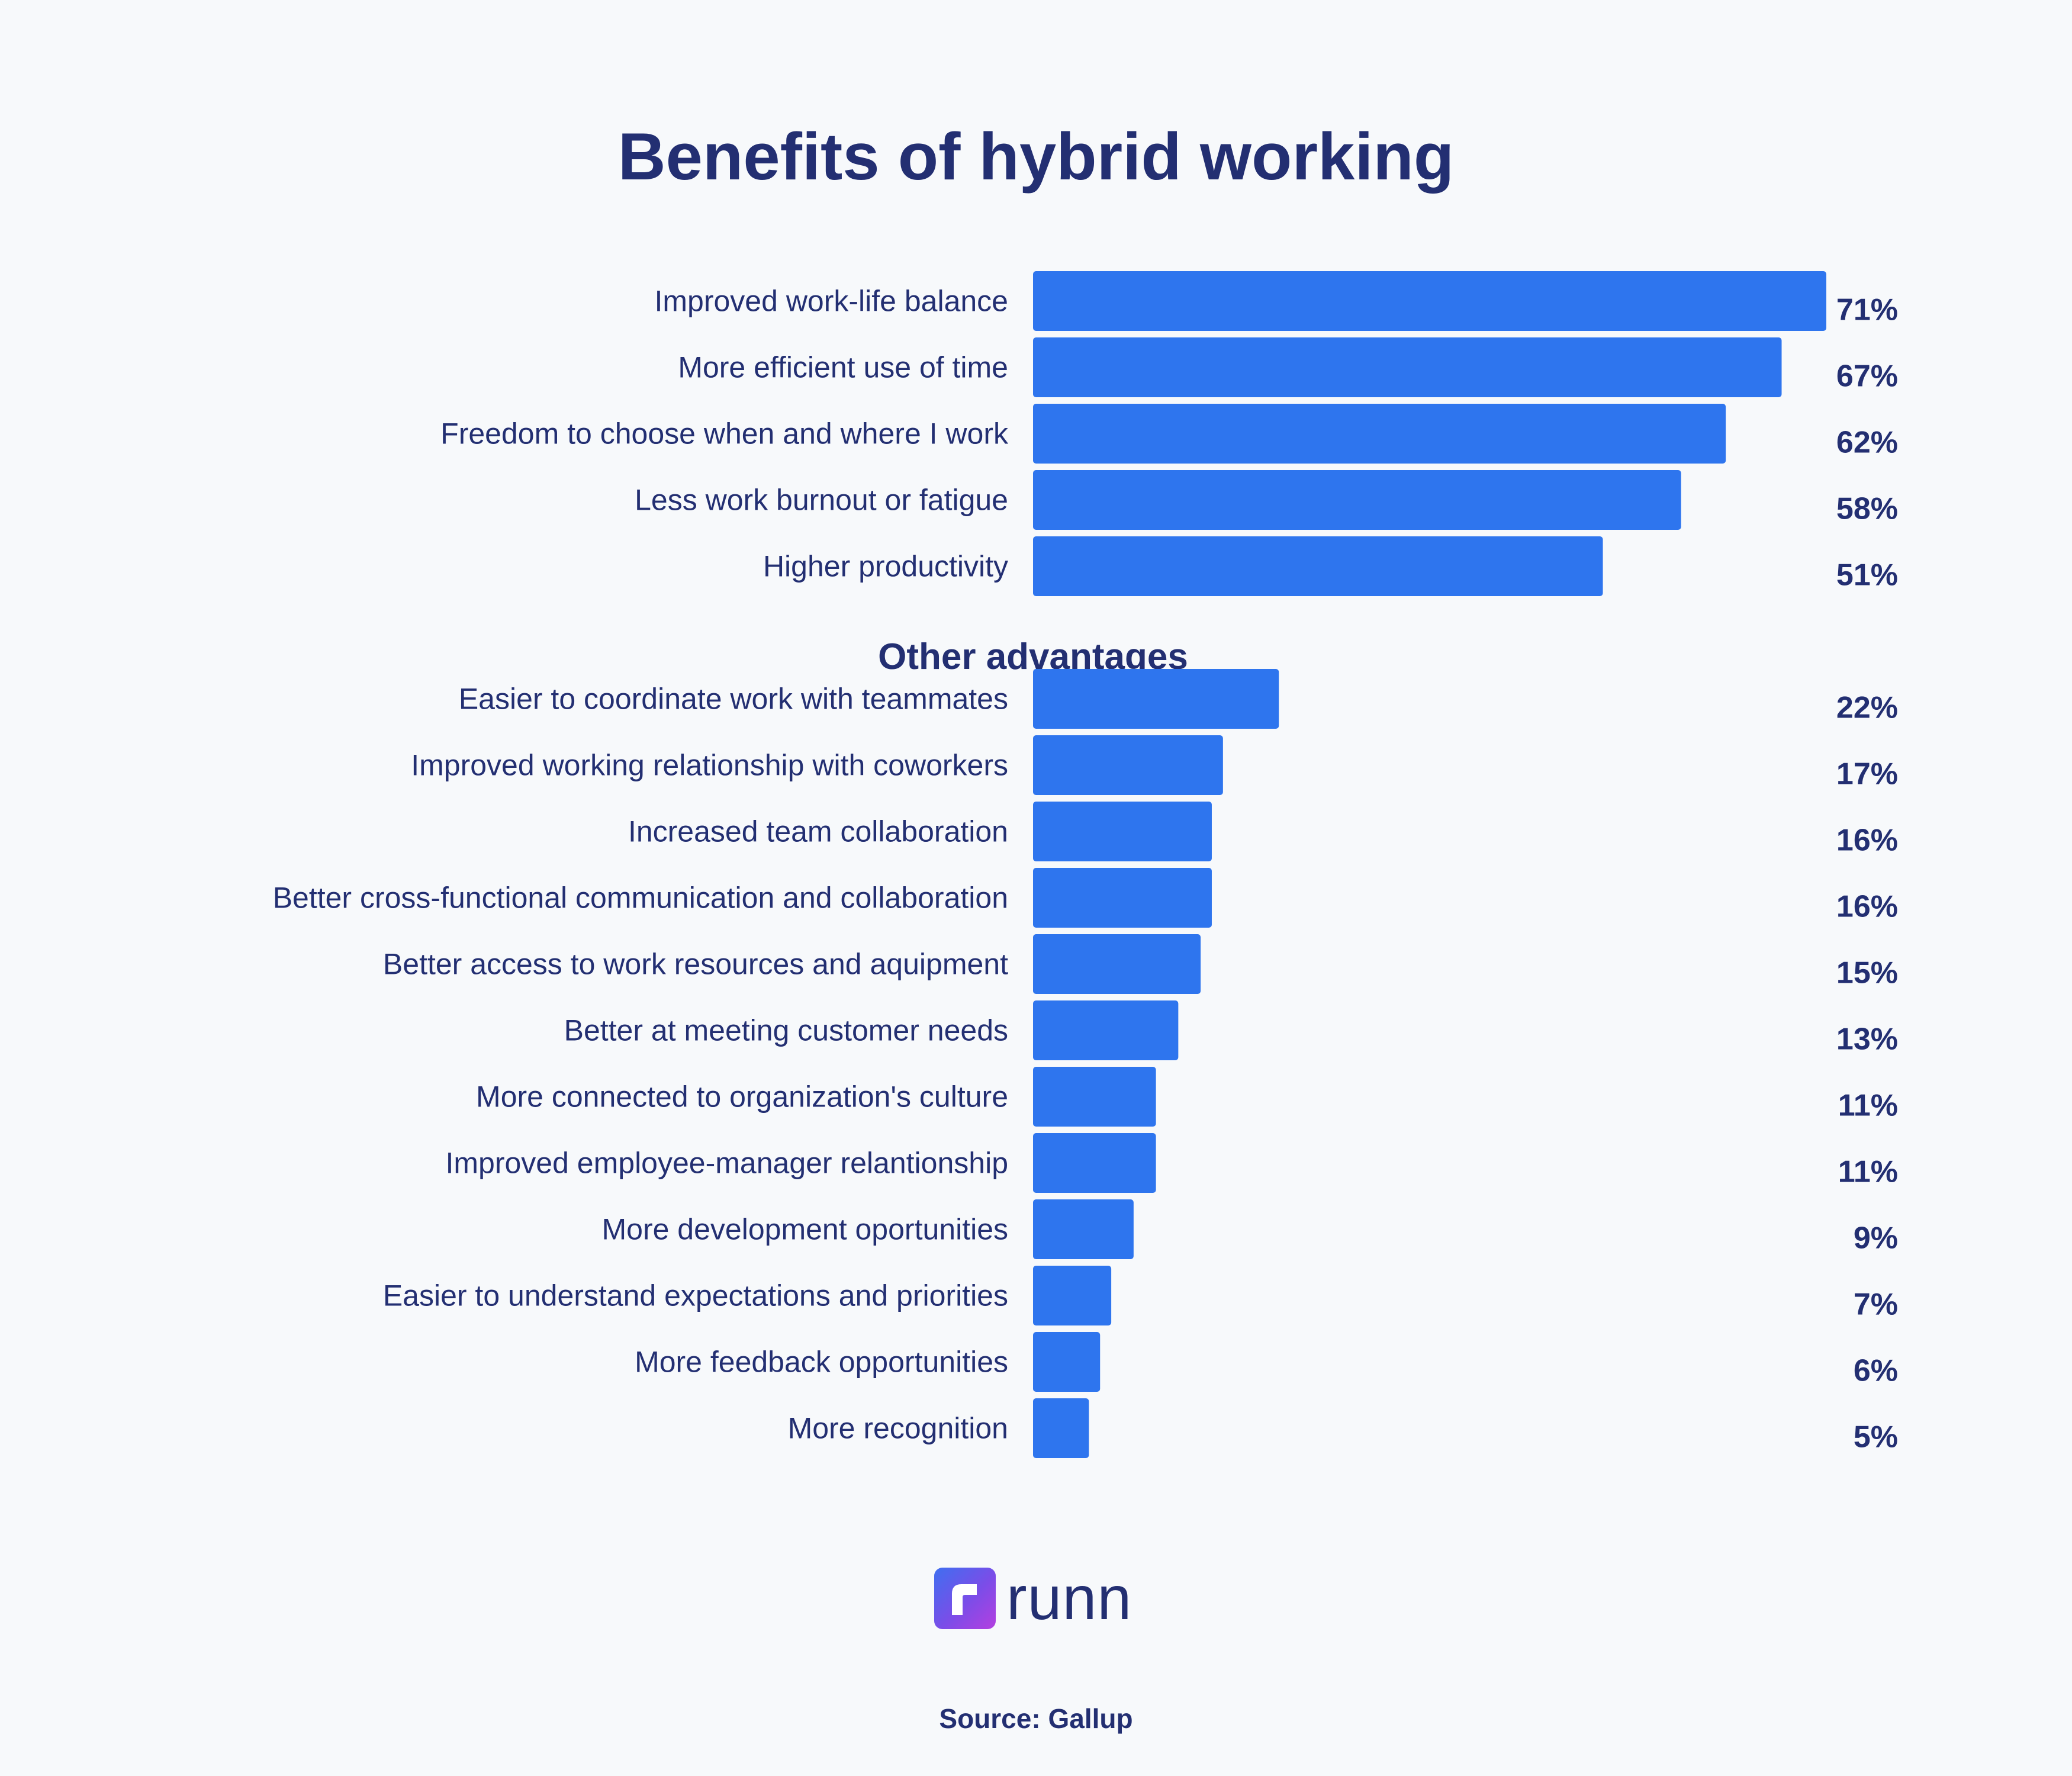 This screenshot has height=1776, width=2072. I want to click on value-label-g1-2: 16%, so click(1867, 840).